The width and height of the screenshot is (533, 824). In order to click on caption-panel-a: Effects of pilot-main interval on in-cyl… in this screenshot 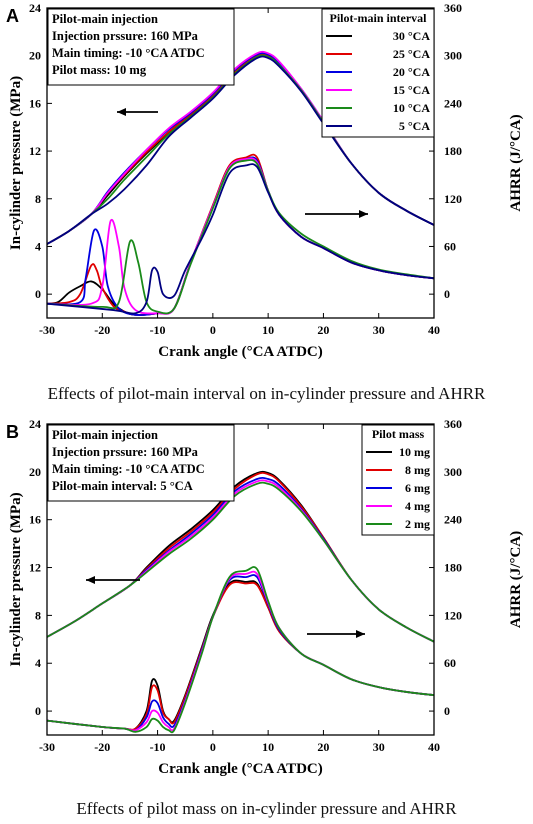, I will do `click(266, 393)`.